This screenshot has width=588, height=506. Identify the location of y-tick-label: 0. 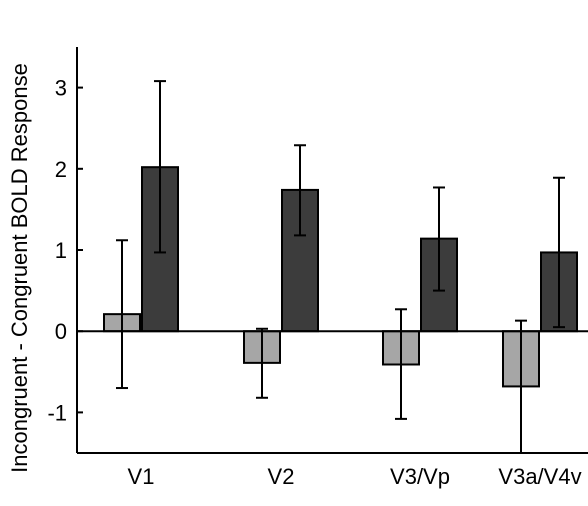
(61, 331).